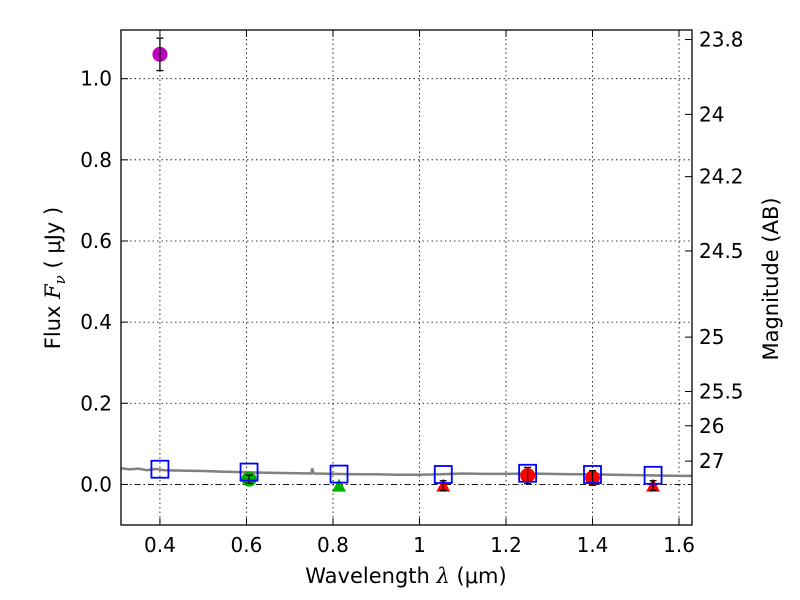  Describe the element at coordinates (160, 545) in the screenshot. I see `x-tick-label: 0.4` at that location.